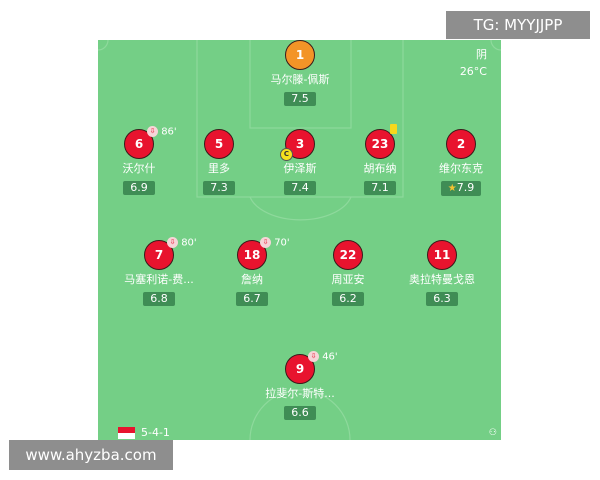 The height and width of the screenshot is (480, 600). What do you see at coordinates (481, 54) in the screenshot?
I see `weather-condition: 阴` at bounding box center [481, 54].